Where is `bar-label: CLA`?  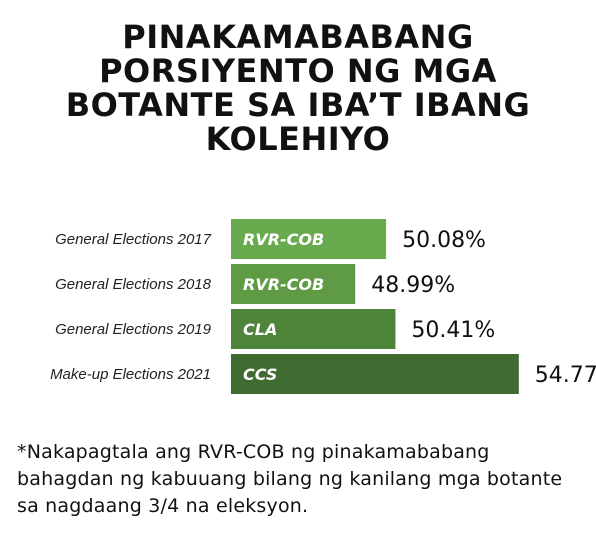 bar-label: CLA is located at coordinates (260, 329).